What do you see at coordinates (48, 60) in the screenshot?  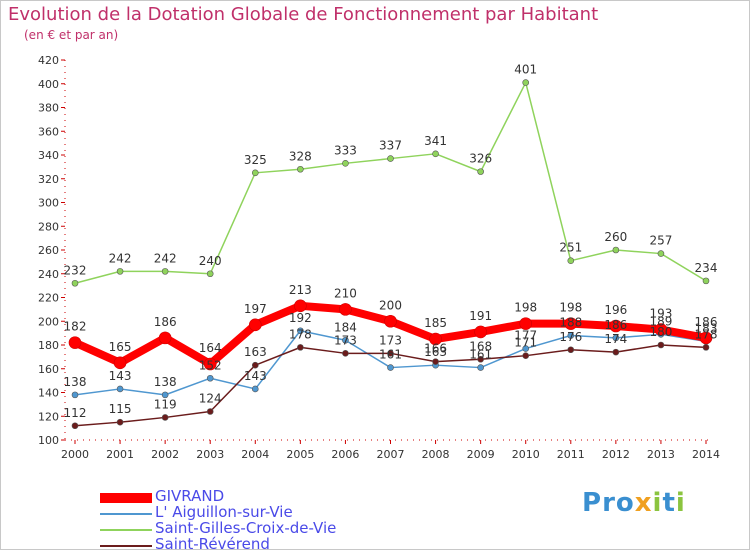 I see `y-tick-label: 420` at bounding box center [48, 60].